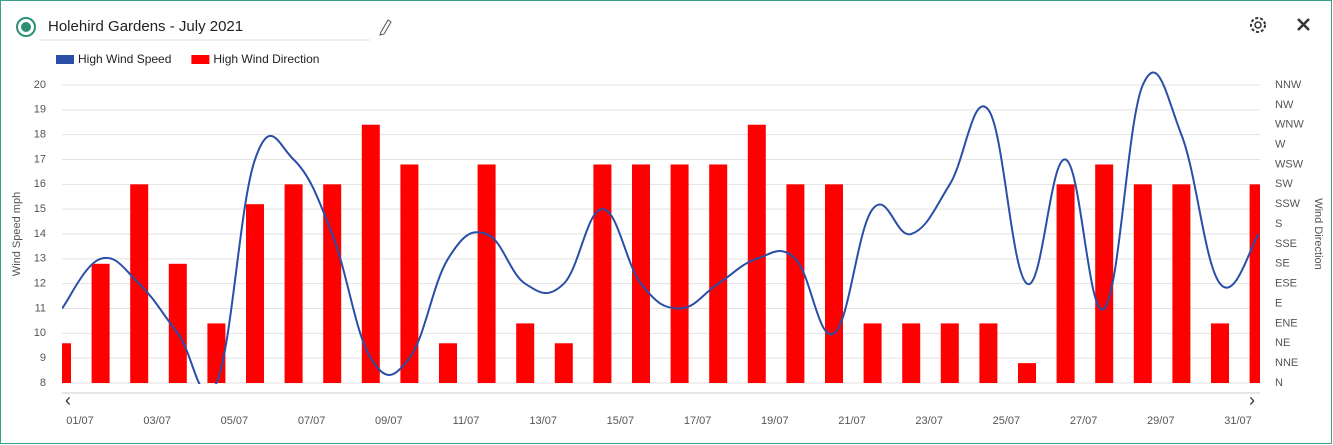 Image resolution: width=1333 pixels, height=445 pixels. What do you see at coordinates (266, 59) in the screenshot?
I see `legend-label: High Wind Direction` at bounding box center [266, 59].